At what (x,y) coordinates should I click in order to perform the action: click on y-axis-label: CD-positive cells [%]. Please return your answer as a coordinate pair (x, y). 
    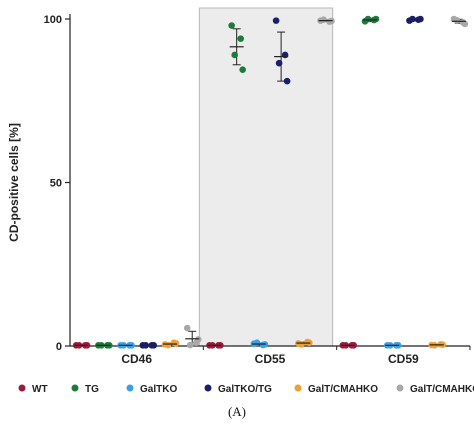
    Looking at the image, I should click on (14, 182).